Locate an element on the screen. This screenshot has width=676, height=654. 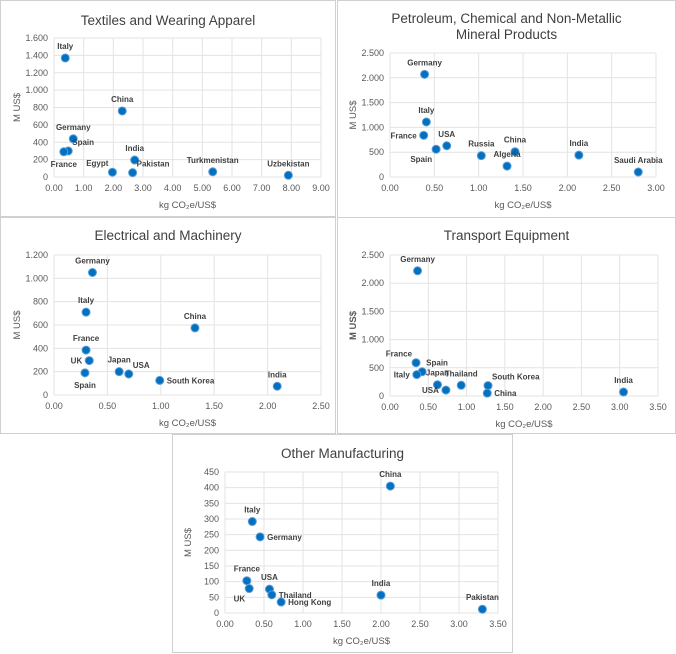
data-label: Russia is located at coordinates (481, 144).